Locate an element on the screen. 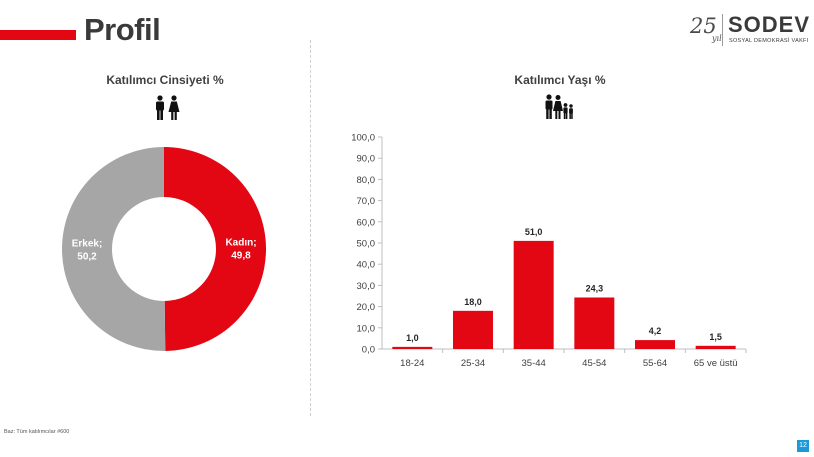  y-tick-label: 80,0 is located at coordinates (366, 180).